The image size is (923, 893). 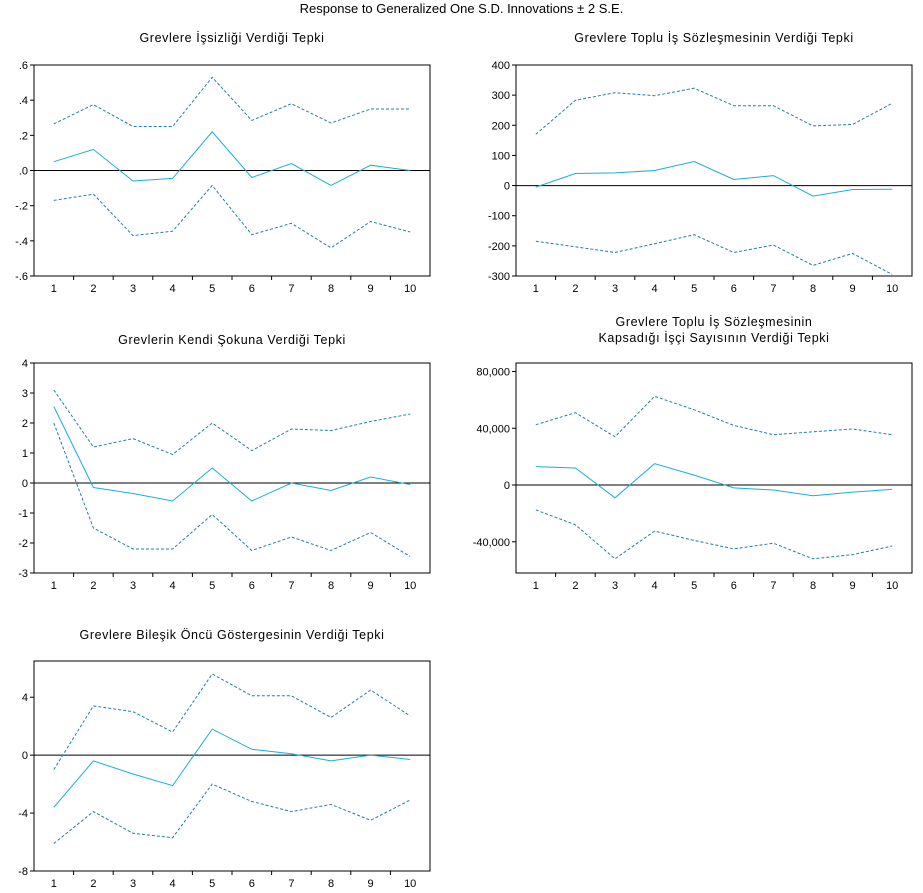 What do you see at coordinates (501, 156) in the screenshot?
I see `y-tick-label: 100` at bounding box center [501, 156].